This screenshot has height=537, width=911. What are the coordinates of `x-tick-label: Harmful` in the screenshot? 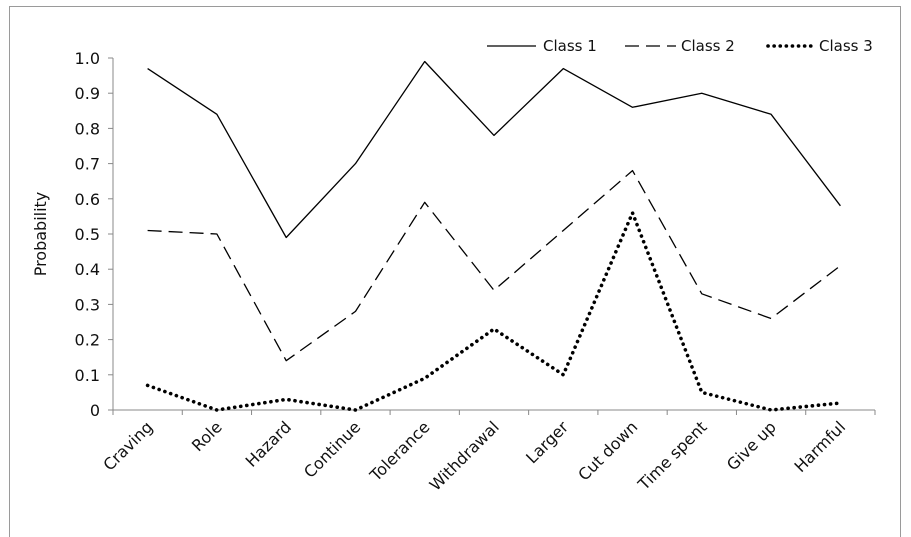 It's located at (820, 446).